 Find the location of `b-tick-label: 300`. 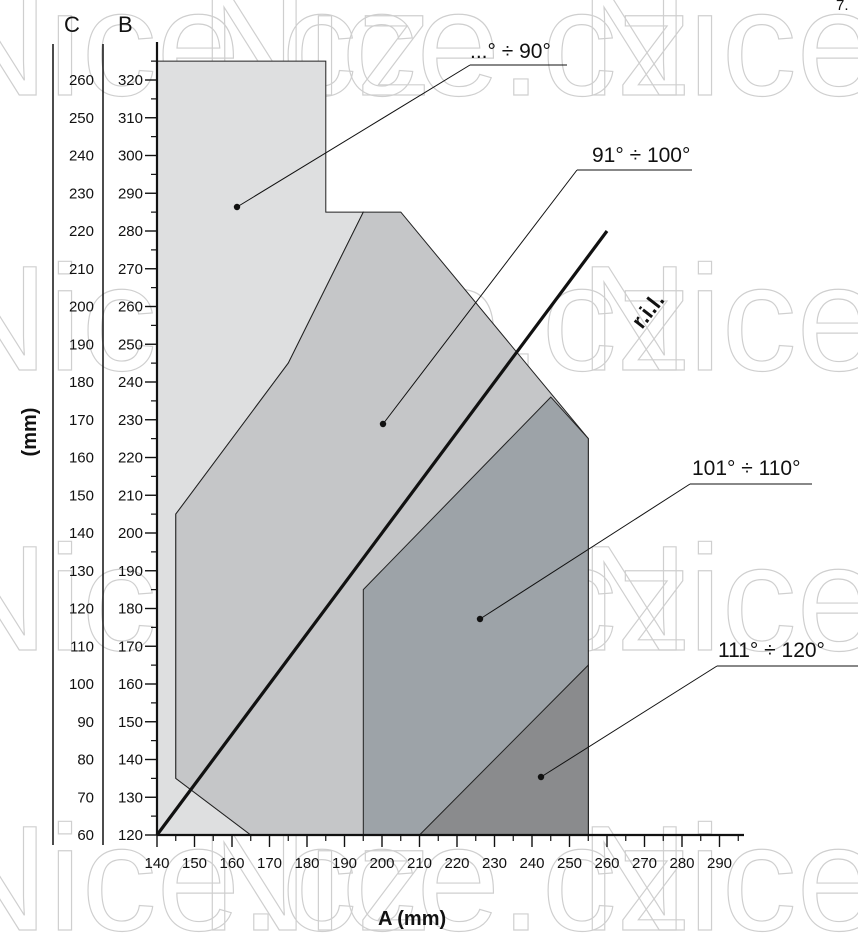

b-tick-label: 300 is located at coordinates (130, 156).